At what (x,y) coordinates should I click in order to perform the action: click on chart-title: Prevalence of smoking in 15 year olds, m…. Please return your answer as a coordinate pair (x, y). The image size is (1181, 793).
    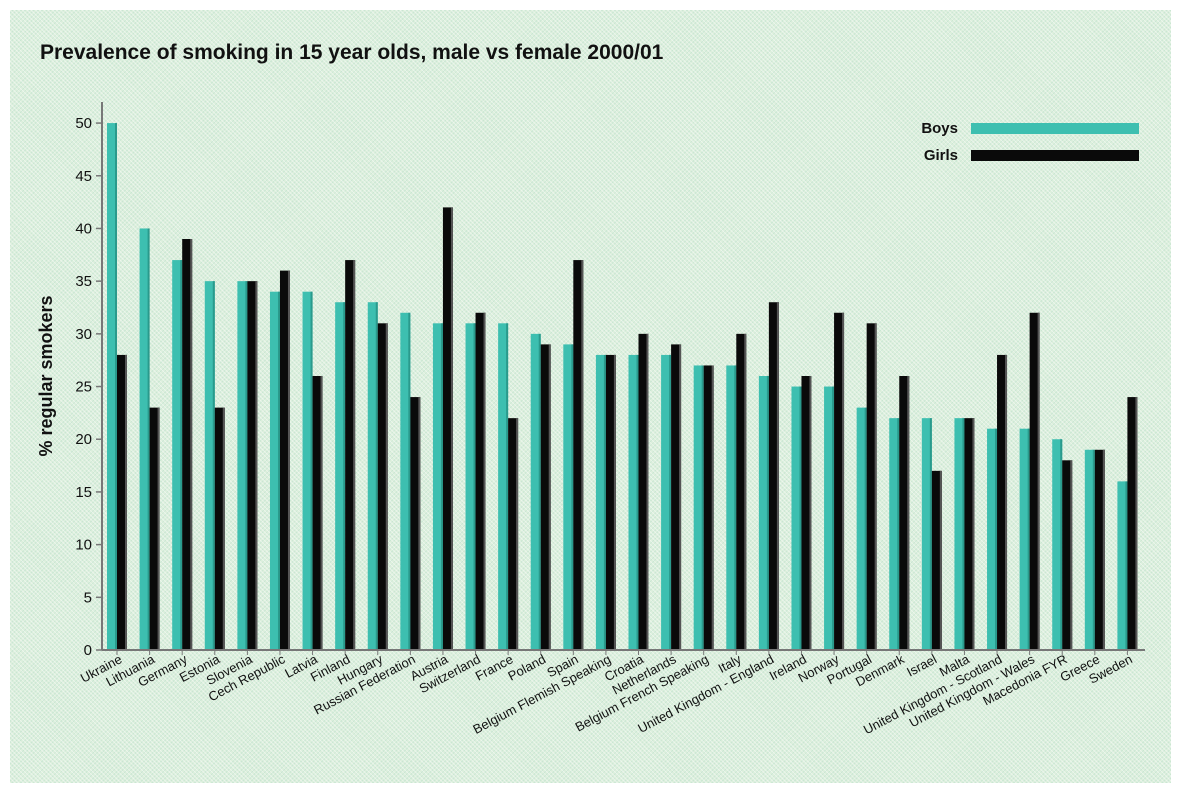
    Looking at the image, I should click on (352, 52).